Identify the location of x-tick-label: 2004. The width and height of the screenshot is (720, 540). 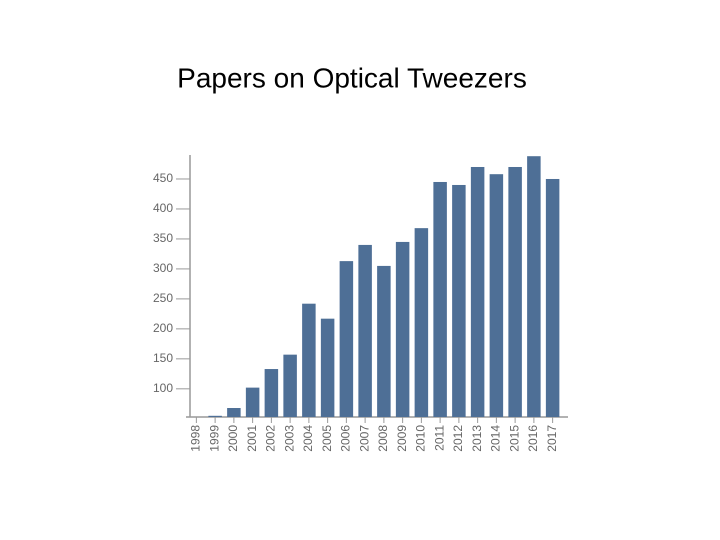
(308, 438).